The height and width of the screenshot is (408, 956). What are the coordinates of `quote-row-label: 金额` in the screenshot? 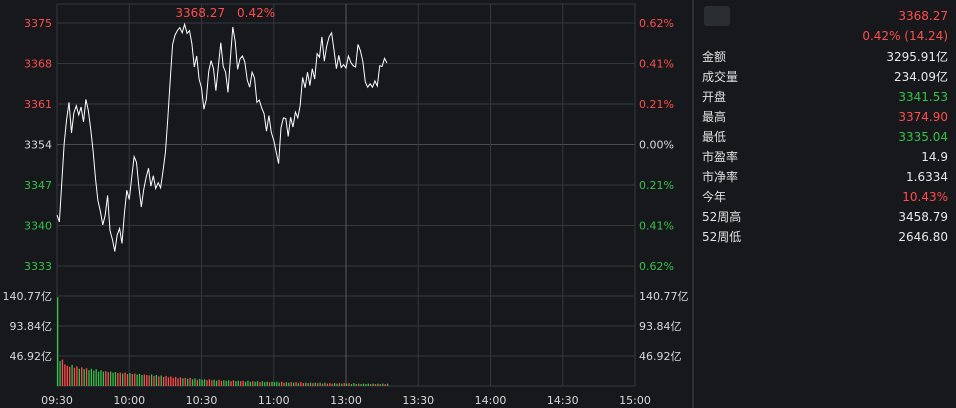 It's located at (714, 57).